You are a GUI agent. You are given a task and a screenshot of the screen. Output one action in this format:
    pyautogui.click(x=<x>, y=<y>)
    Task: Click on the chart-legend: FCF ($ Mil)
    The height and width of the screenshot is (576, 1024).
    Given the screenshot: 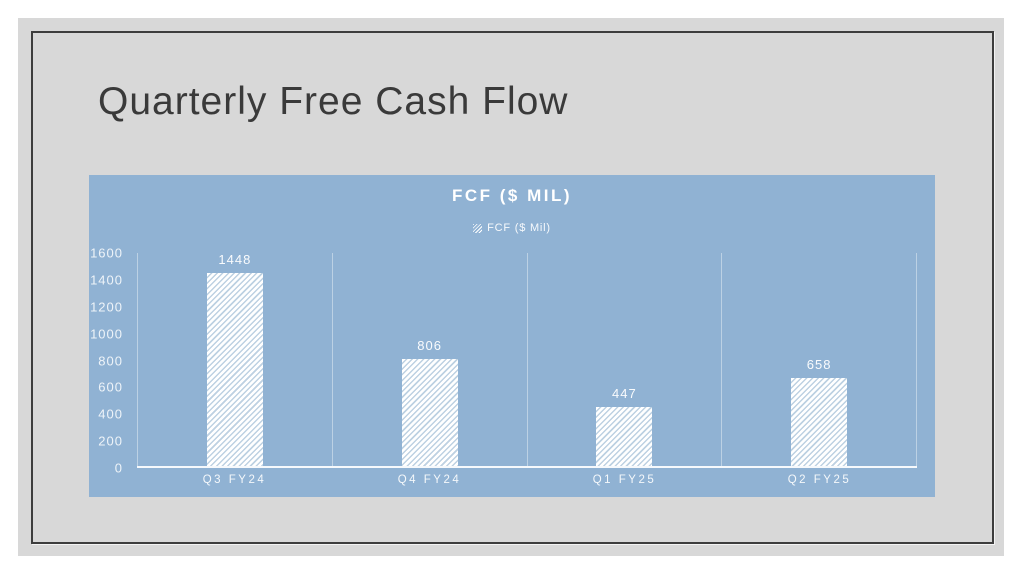 What is the action you would take?
    pyautogui.click(x=512, y=228)
    